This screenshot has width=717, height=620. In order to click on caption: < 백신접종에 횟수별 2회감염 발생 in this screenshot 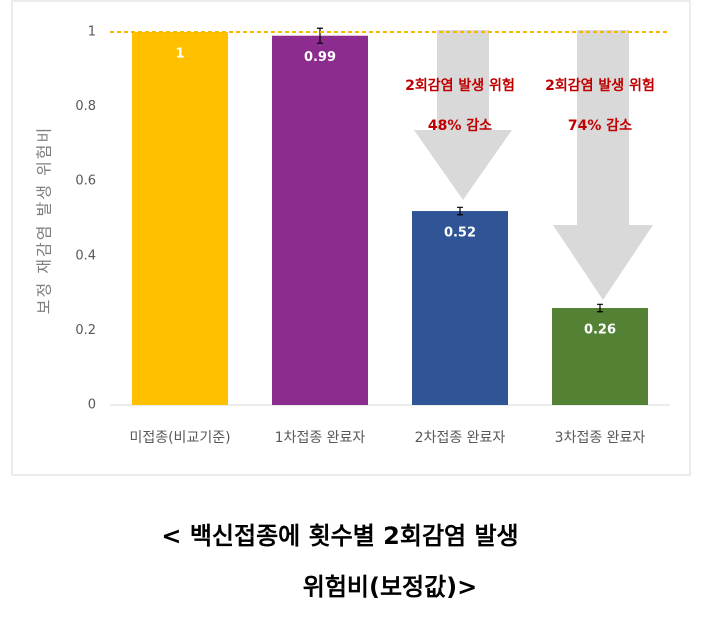, I will do `click(339, 536)`.